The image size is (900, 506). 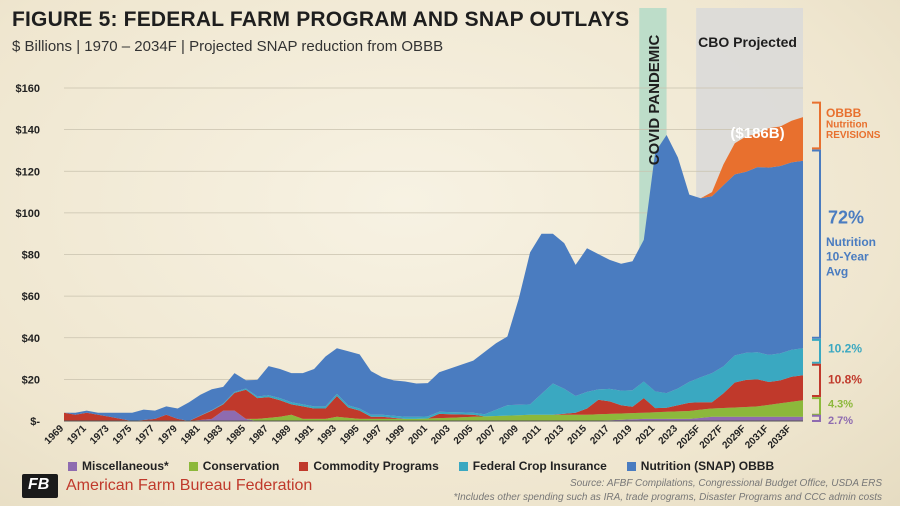 I want to click on x-tick-label: 2003, so click(x=441, y=435).